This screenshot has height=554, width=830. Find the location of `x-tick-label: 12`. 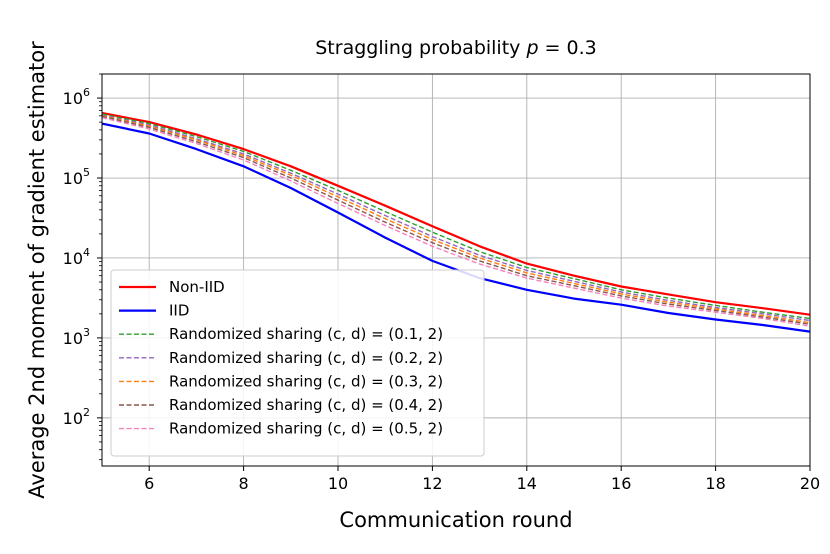

x-tick-label: 12 is located at coordinates (432, 483).